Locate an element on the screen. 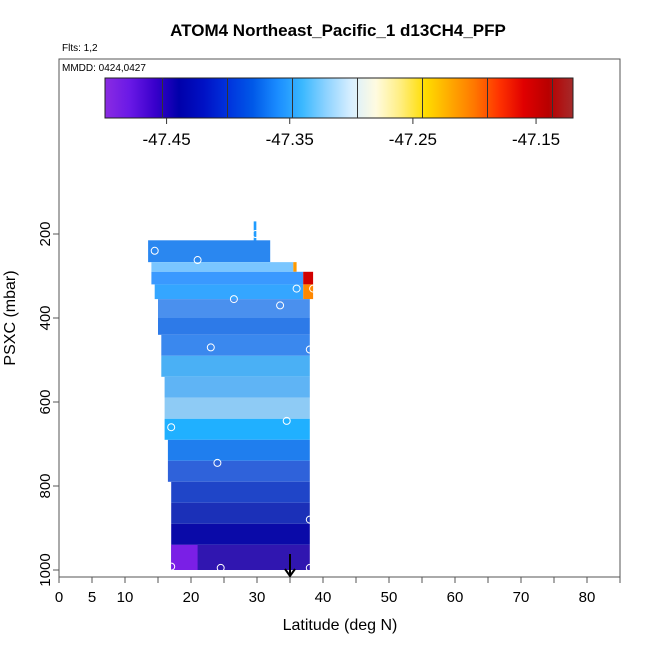 This screenshot has height=650, width=650. colorbar: -47.45 -47.35 -47.25 -47.15 is located at coordinates (339, 113).